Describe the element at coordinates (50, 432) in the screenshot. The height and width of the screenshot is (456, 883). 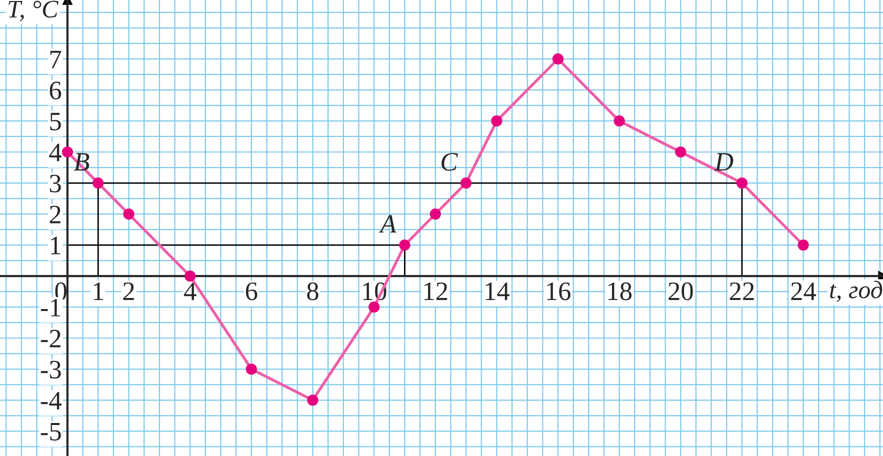
I see `y-tick-label: -5` at that location.